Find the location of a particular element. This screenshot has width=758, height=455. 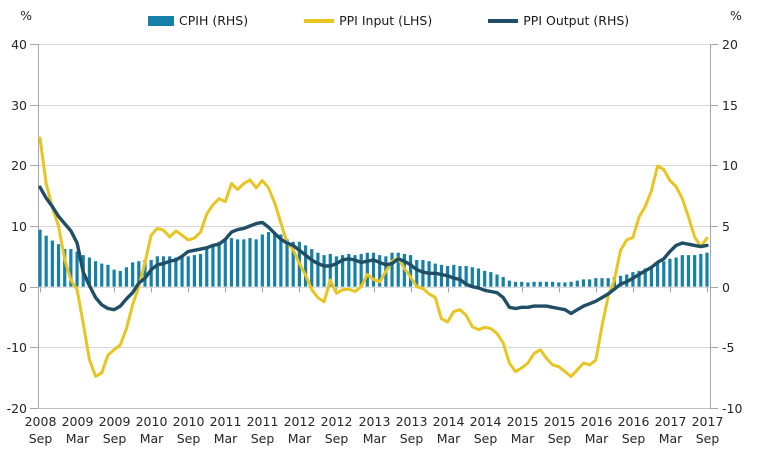

x-tick-year: 2014 is located at coordinates (449, 421).